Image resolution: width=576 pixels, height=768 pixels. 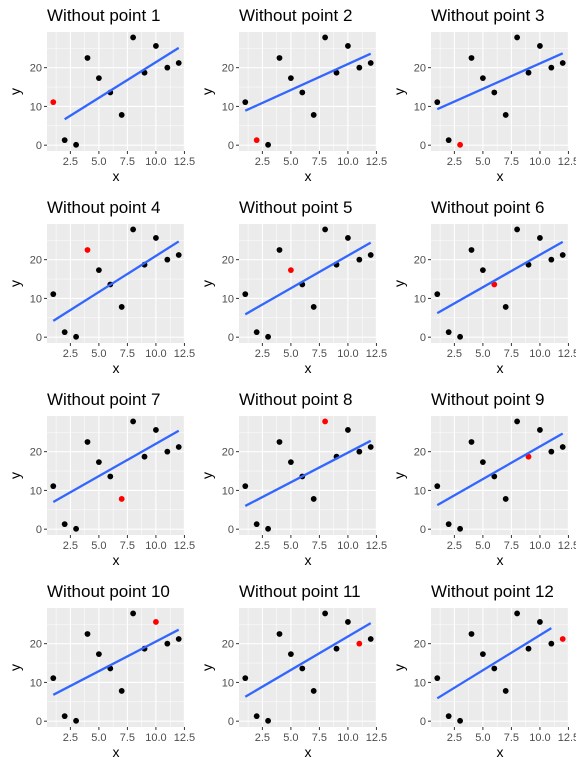 What do you see at coordinates (487, 15) in the screenshot?
I see `panel-title: Without point 3` at bounding box center [487, 15].